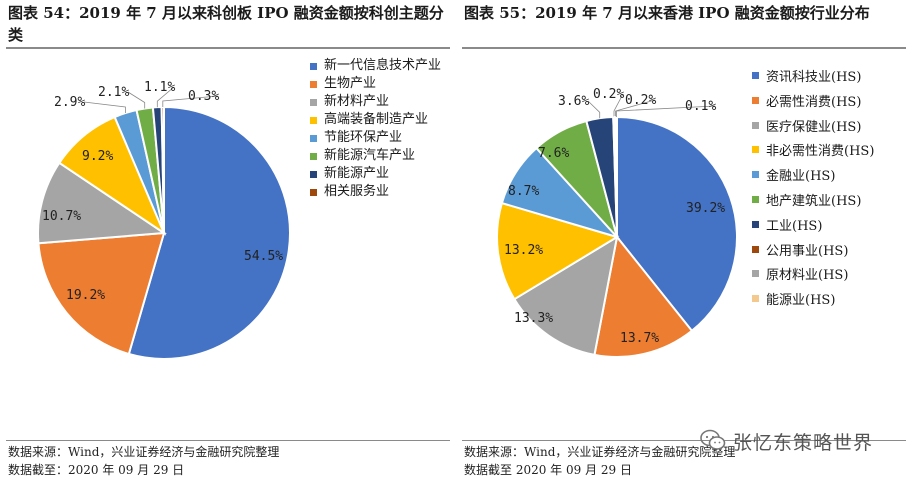 The image size is (921, 486). Describe the element at coordinates (523, 191) in the screenshot. I see `data-label: 8.7%` at that location.